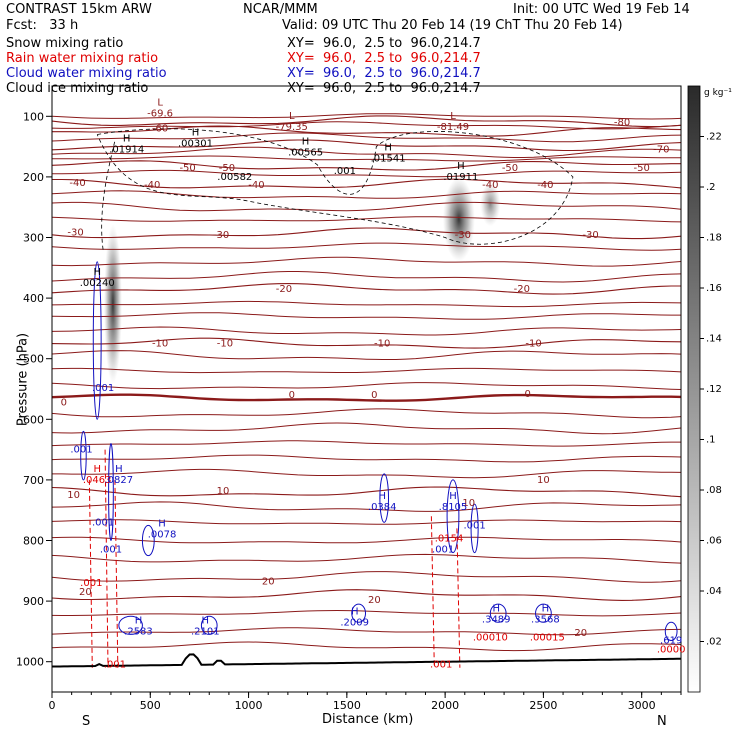  What do you see at coordinates (662, 721) in the screenshot?
I see `north-label: N` at bounding box center [662, 721].